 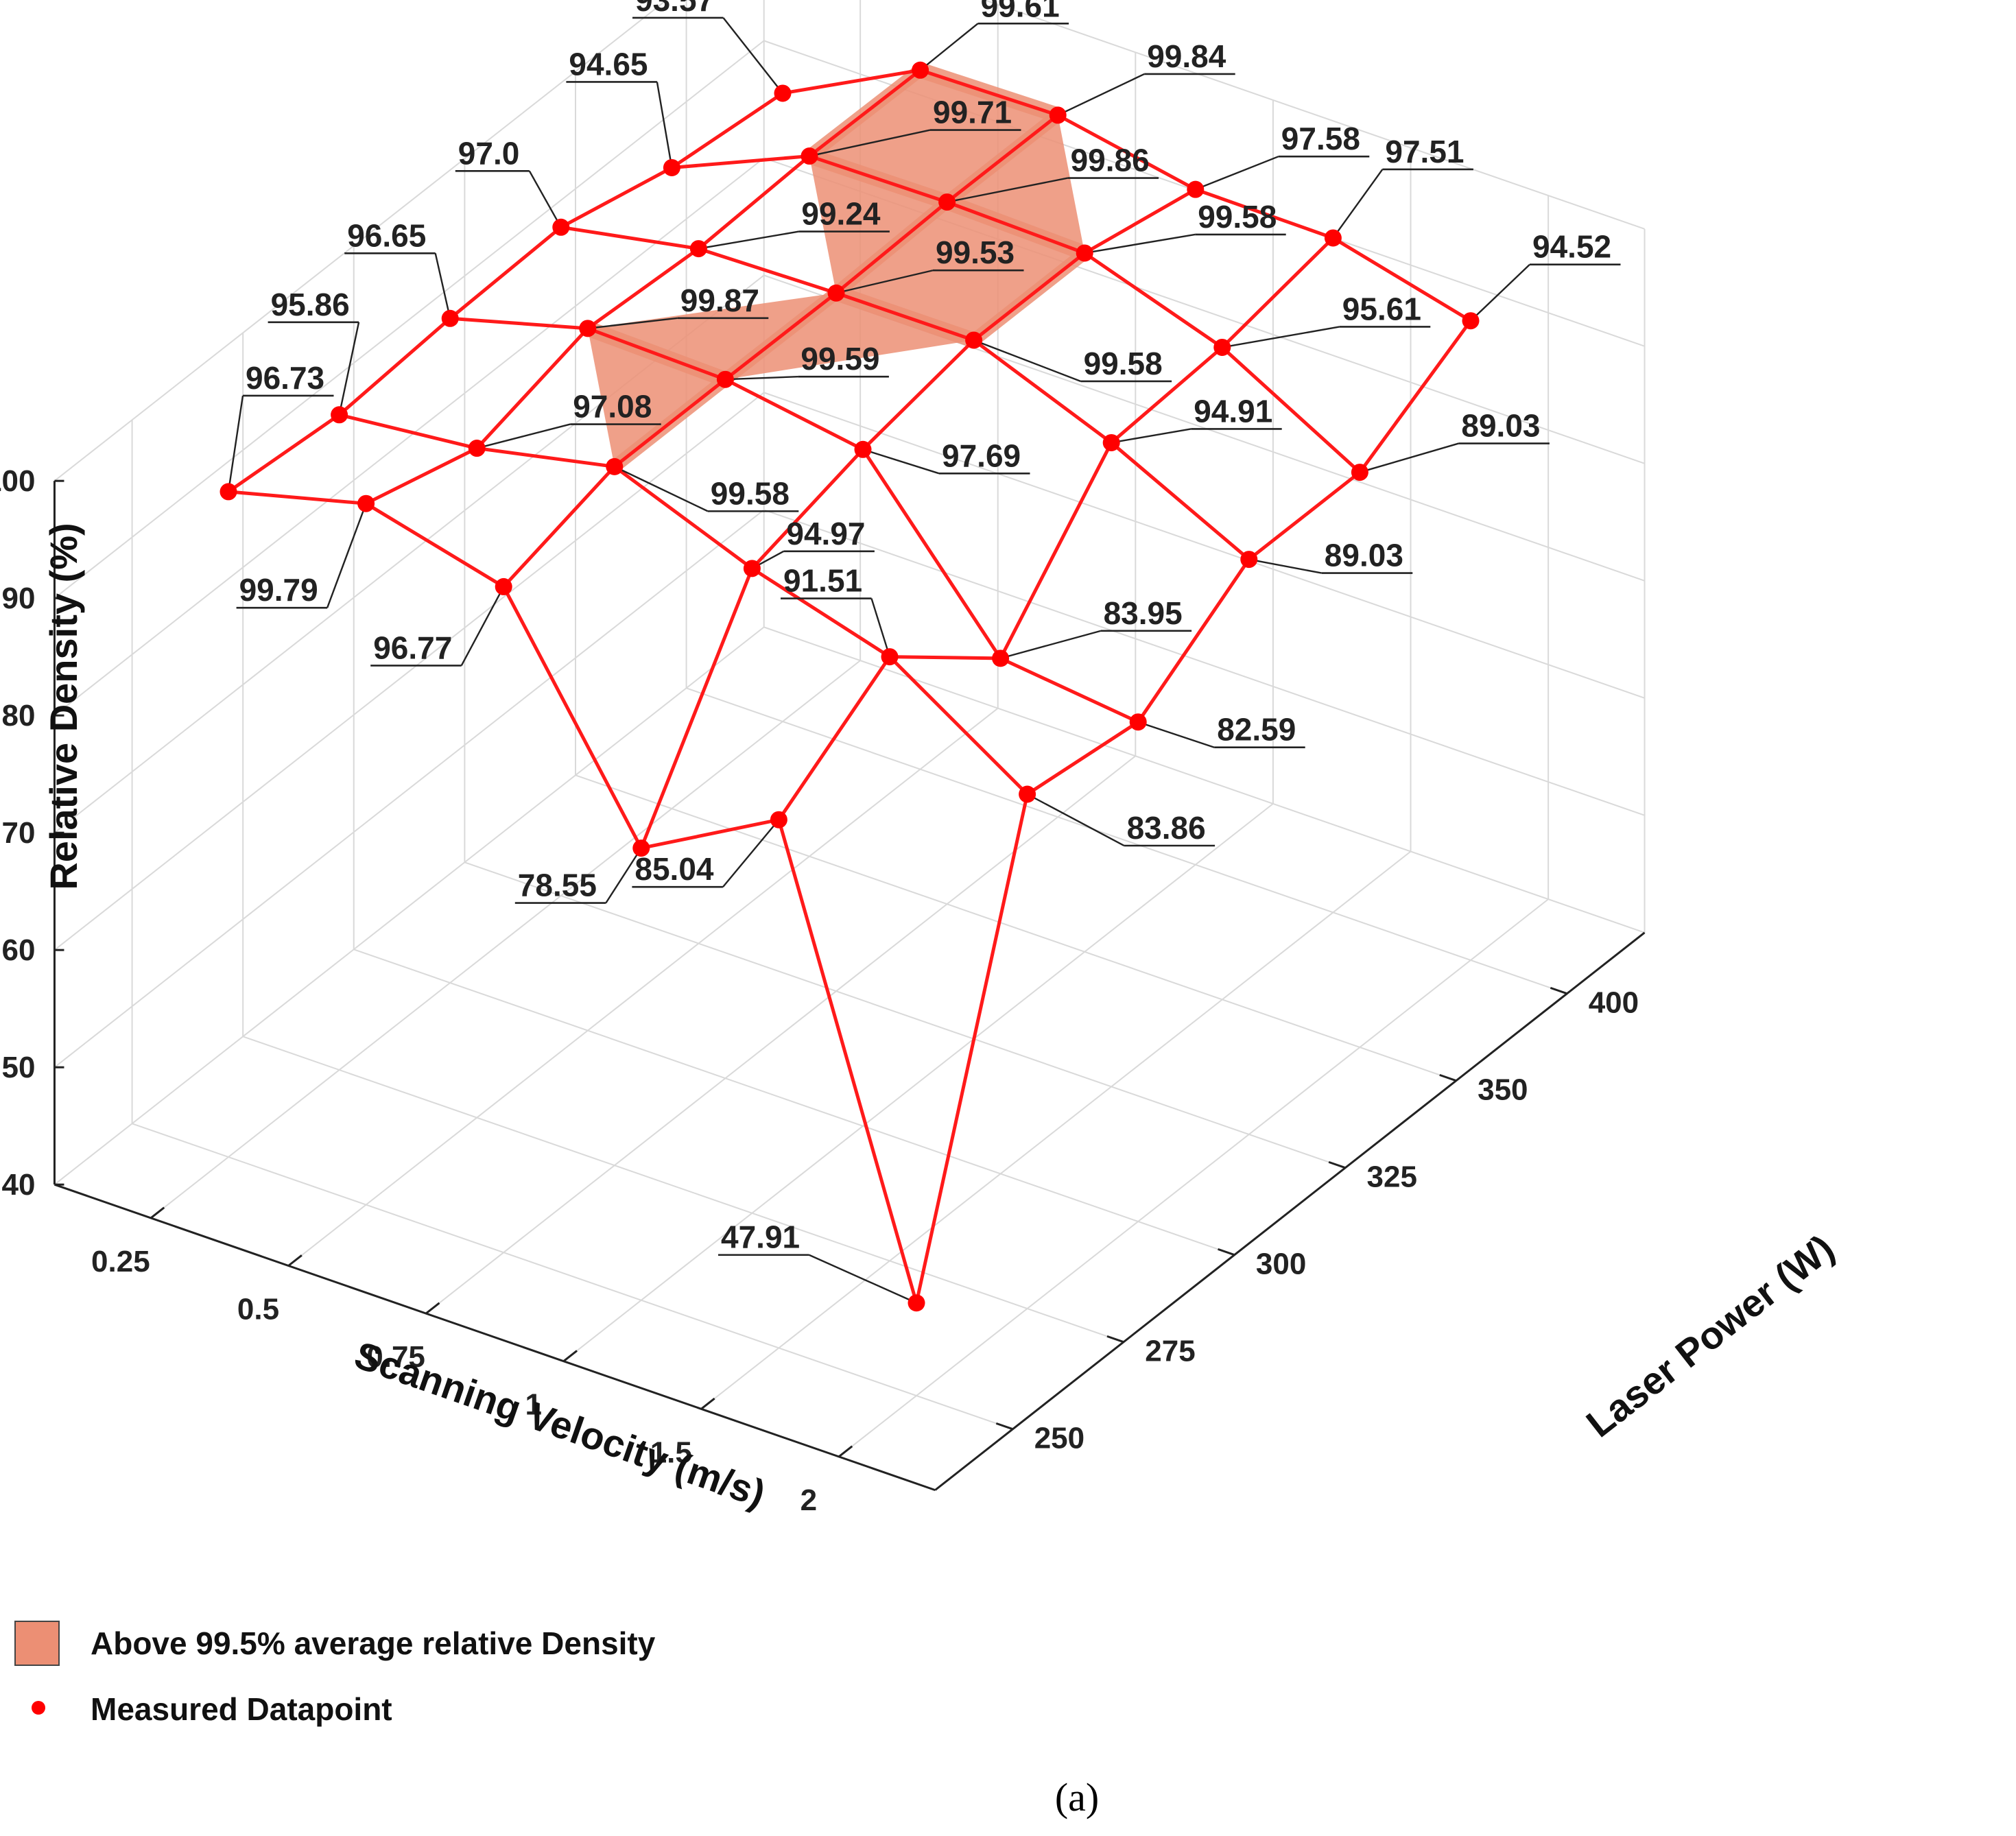 I want to click on z-tick-label: 60, so click(x=19, y=950).